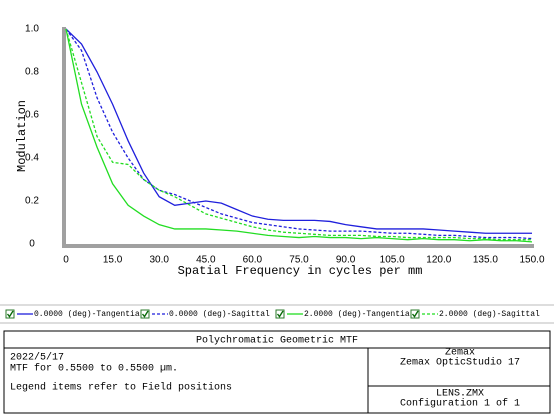  Describe the element at coordinates (531, 260) in the screenshot. I see `x-tick-label: 150.0` at that location.